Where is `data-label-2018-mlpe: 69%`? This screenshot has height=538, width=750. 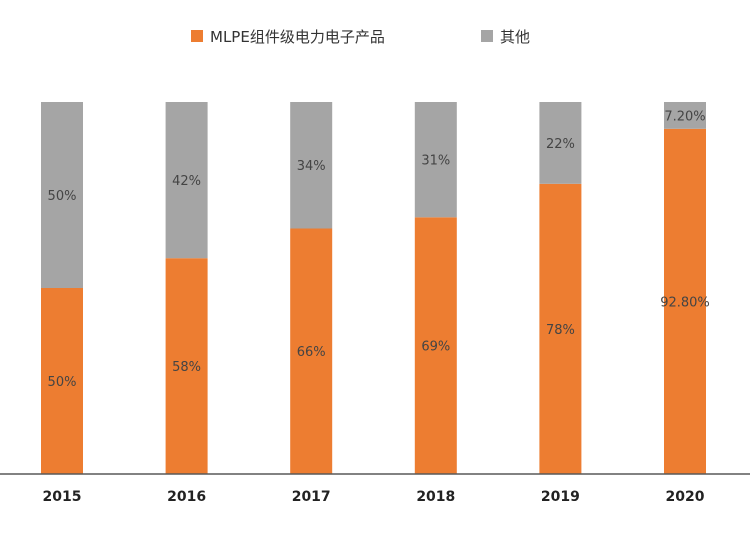 data-label-2018-mlpe: 69% is located at coordinates (435, 347).